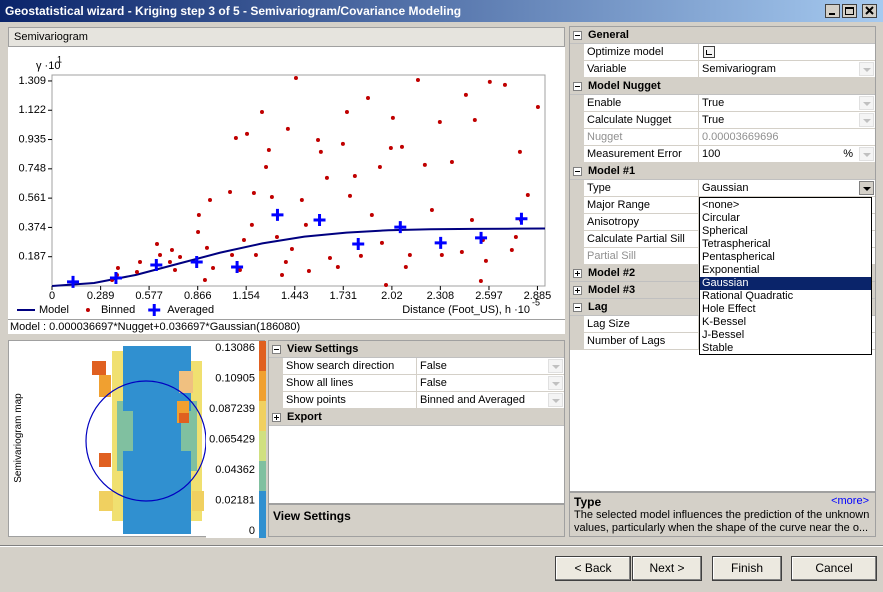  I want to click on dropdown-option: Stable, so click(718, 348).